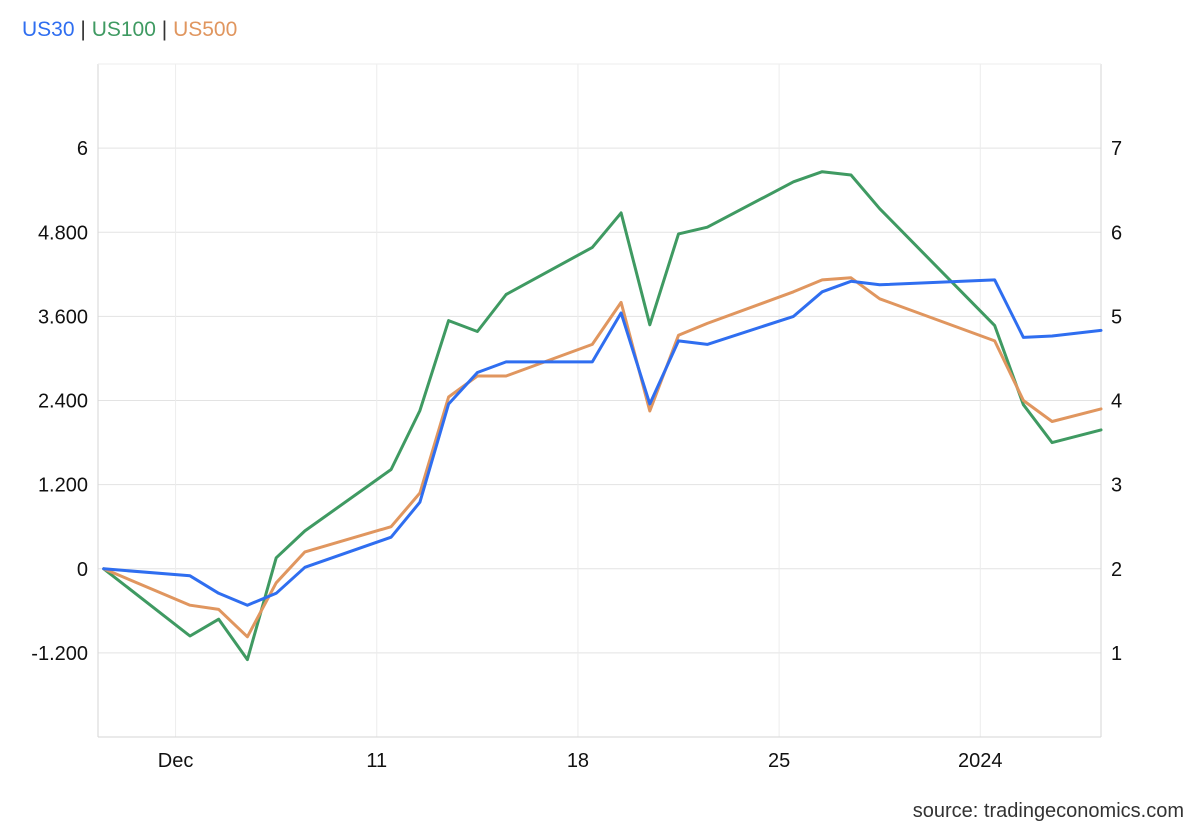  I want to click on source-credit: source: tradingeconomics.com, so click(1048, 811).